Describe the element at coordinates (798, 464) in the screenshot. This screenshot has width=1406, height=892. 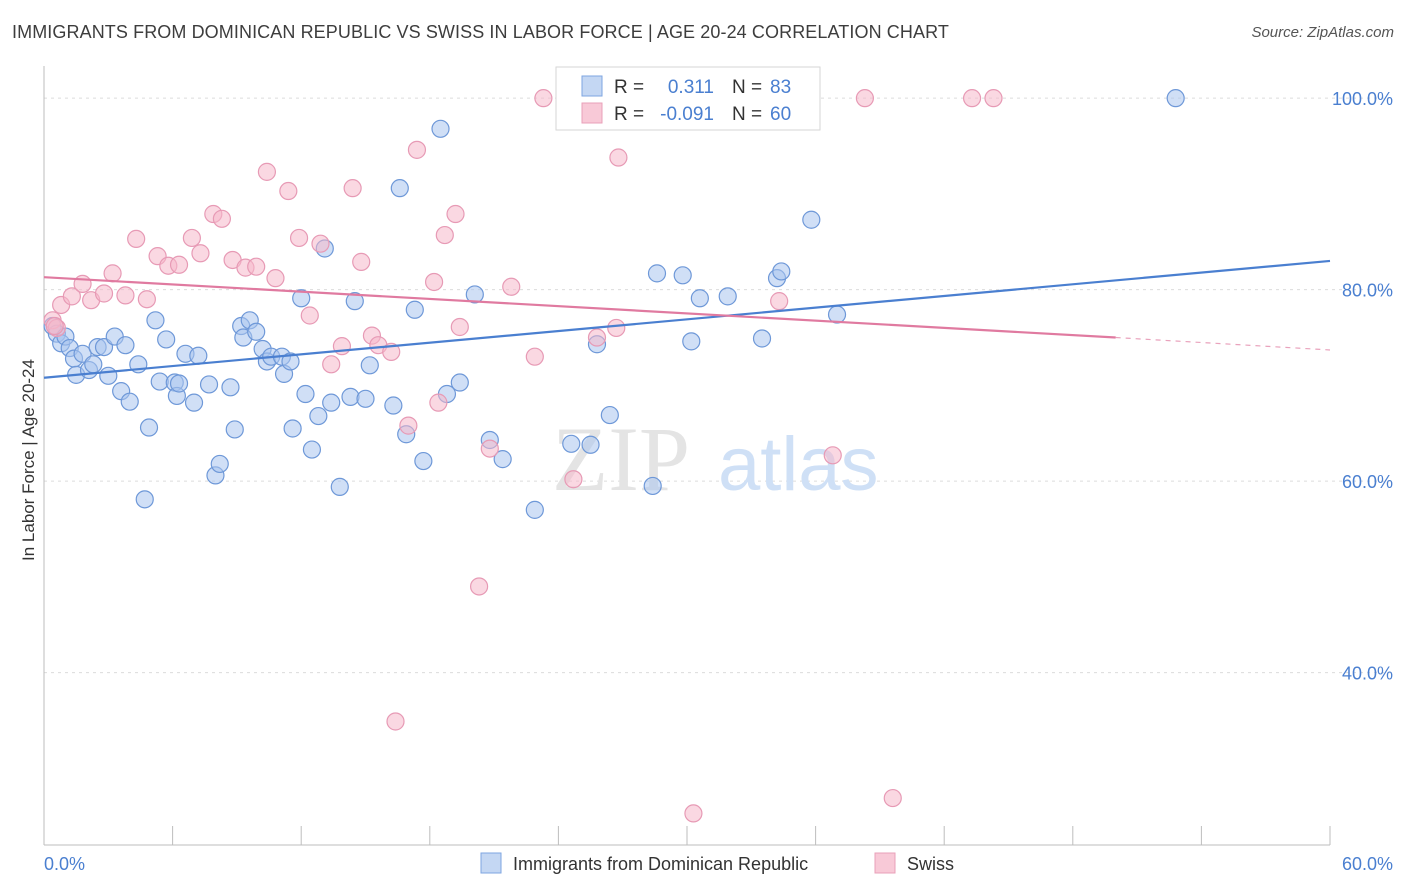
I see `watermark-atlas: atlas` at that location.